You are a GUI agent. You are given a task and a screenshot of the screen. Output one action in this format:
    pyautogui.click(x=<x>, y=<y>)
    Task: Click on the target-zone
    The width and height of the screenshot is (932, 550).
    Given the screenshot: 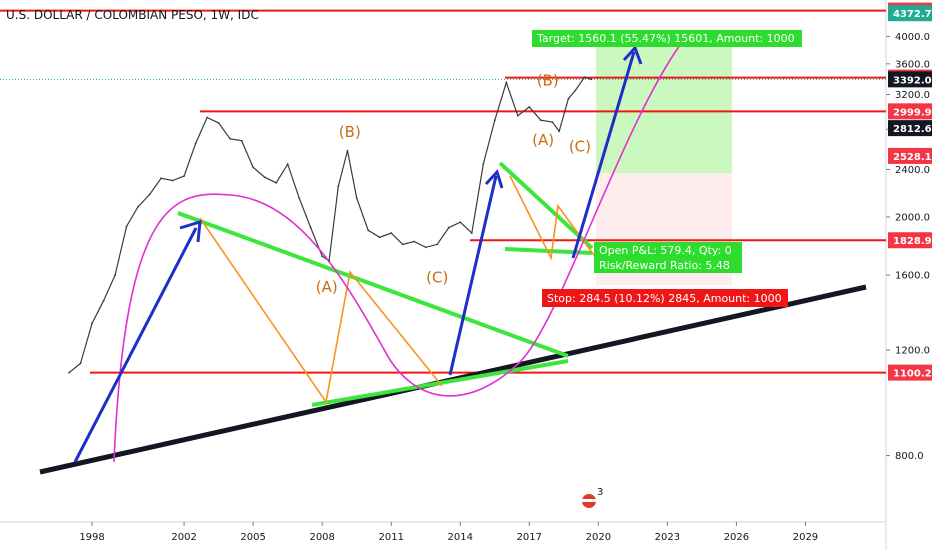 What is the action you would take?
    pyautogui.click(x=664, y=110)
    